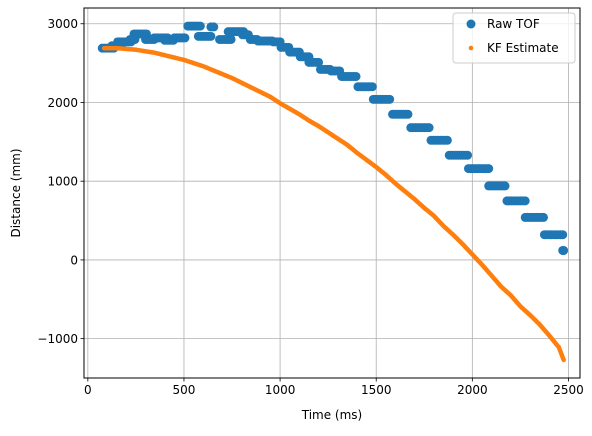 This screenshot has width=592, height=436. I want to click on y-axis-ticks: −1000 0 1000 2000 3000, so click(60, 181).